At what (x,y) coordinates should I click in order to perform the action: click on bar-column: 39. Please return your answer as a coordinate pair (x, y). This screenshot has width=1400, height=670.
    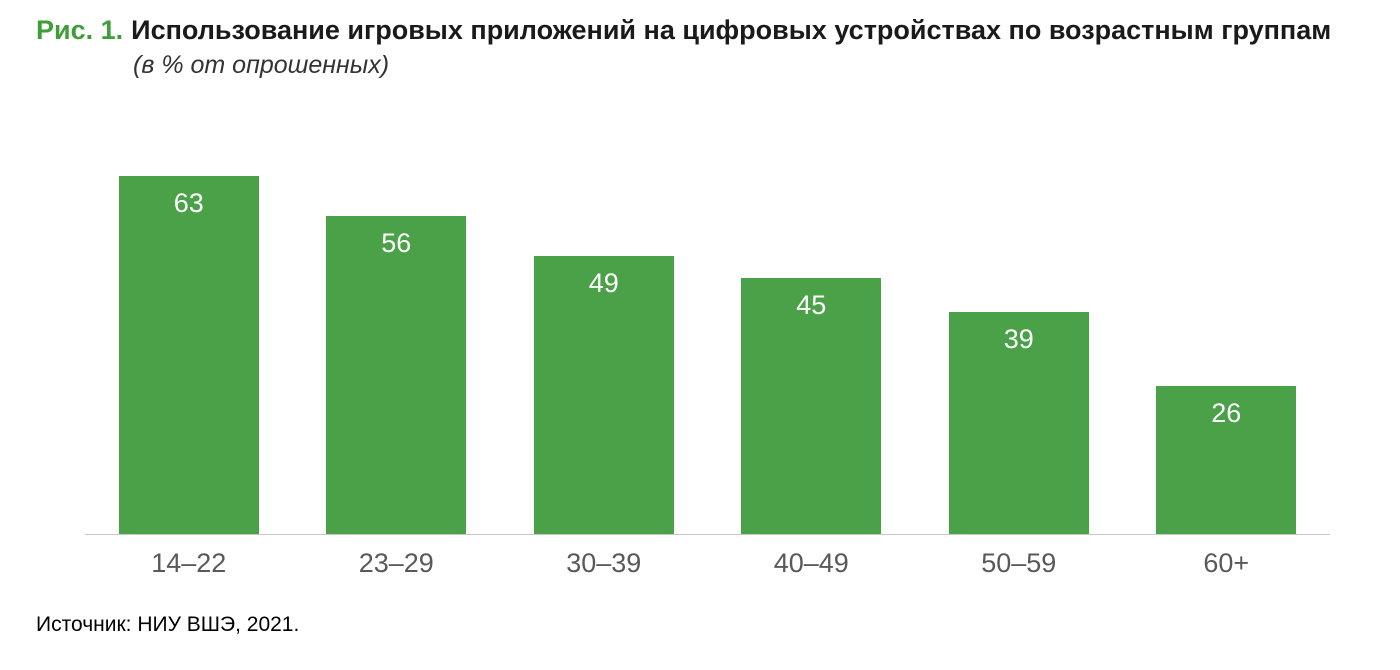
    Looking at the image, I should click on (1019, 355).